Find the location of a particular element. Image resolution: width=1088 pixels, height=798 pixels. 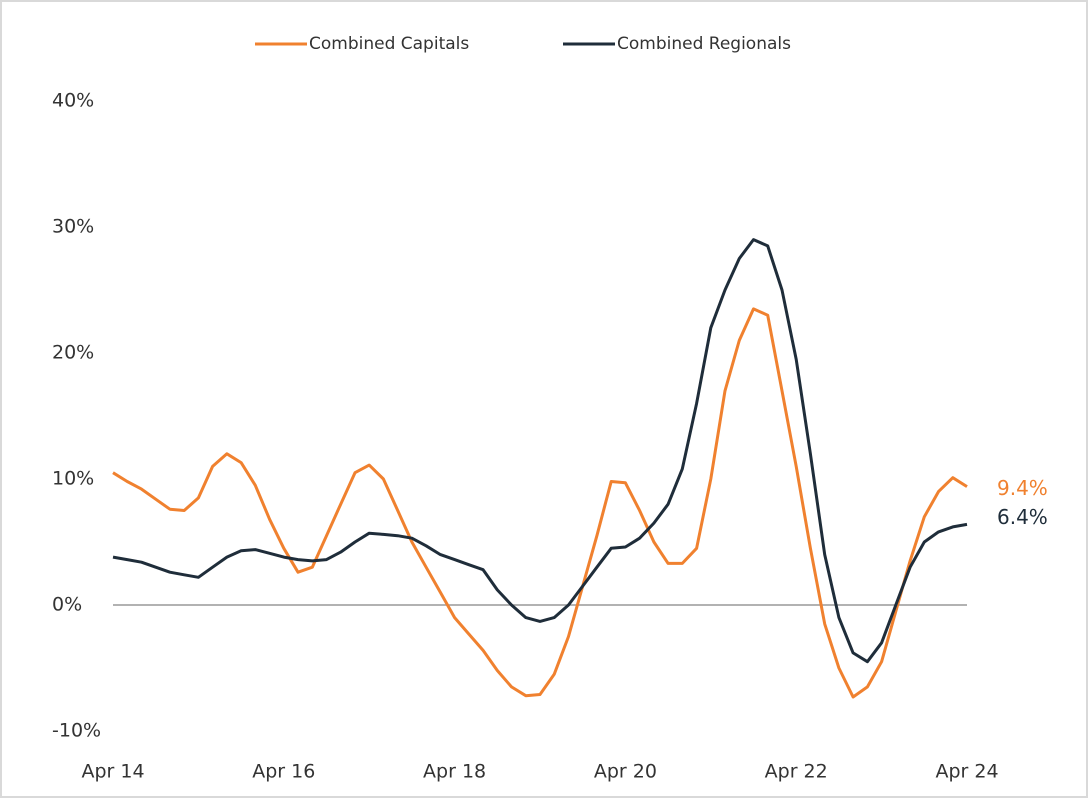

y-tick-label: 0% is located at coordinates (67, 605).